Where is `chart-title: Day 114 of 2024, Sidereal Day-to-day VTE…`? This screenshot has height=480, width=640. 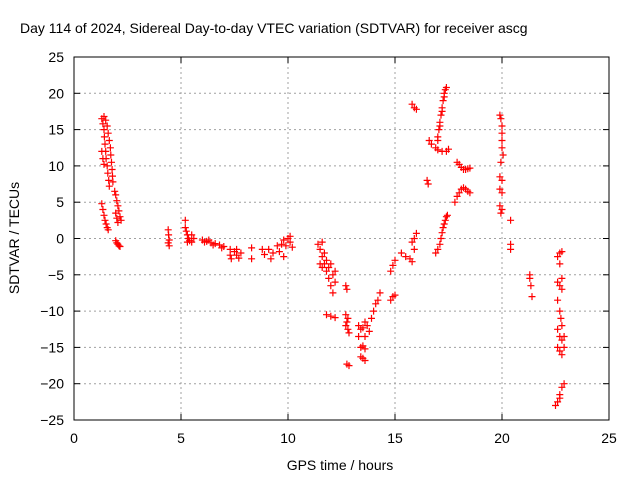 chart-title: Day 114 of 2024, Sidereal Day-to-day VTE… is located at coordinates (274, 28).